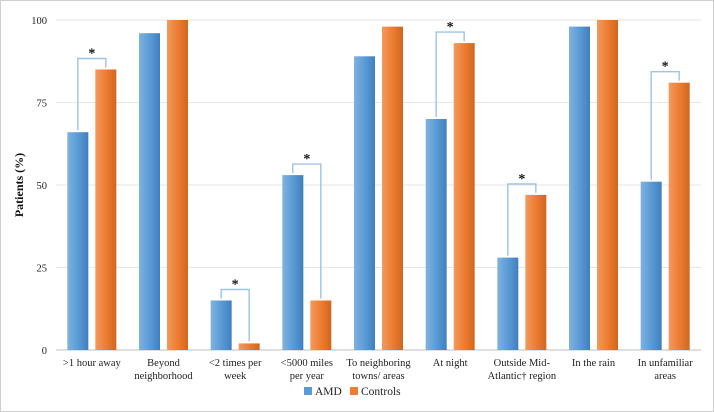 This screenshot has height=412, width=714. What do you see at coordinates (328, 392) in the screenshot?
I see `legend-label: AMD` at bounding box center [328, 392].